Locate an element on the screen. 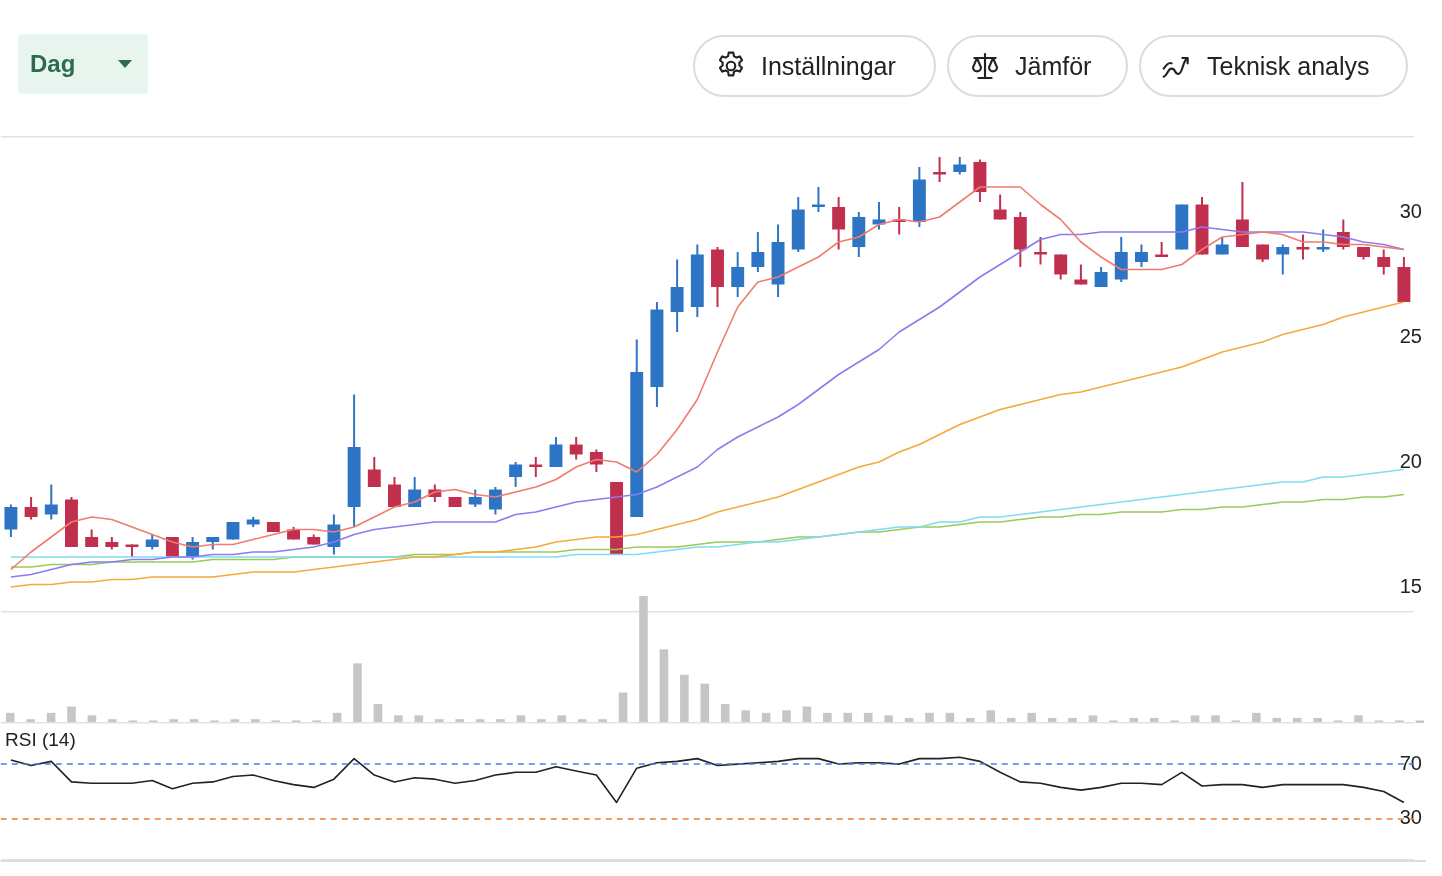 Image resolution: width=1442 pixels, height=876 pixels. text: Dag is located at coordinates (53, 64).